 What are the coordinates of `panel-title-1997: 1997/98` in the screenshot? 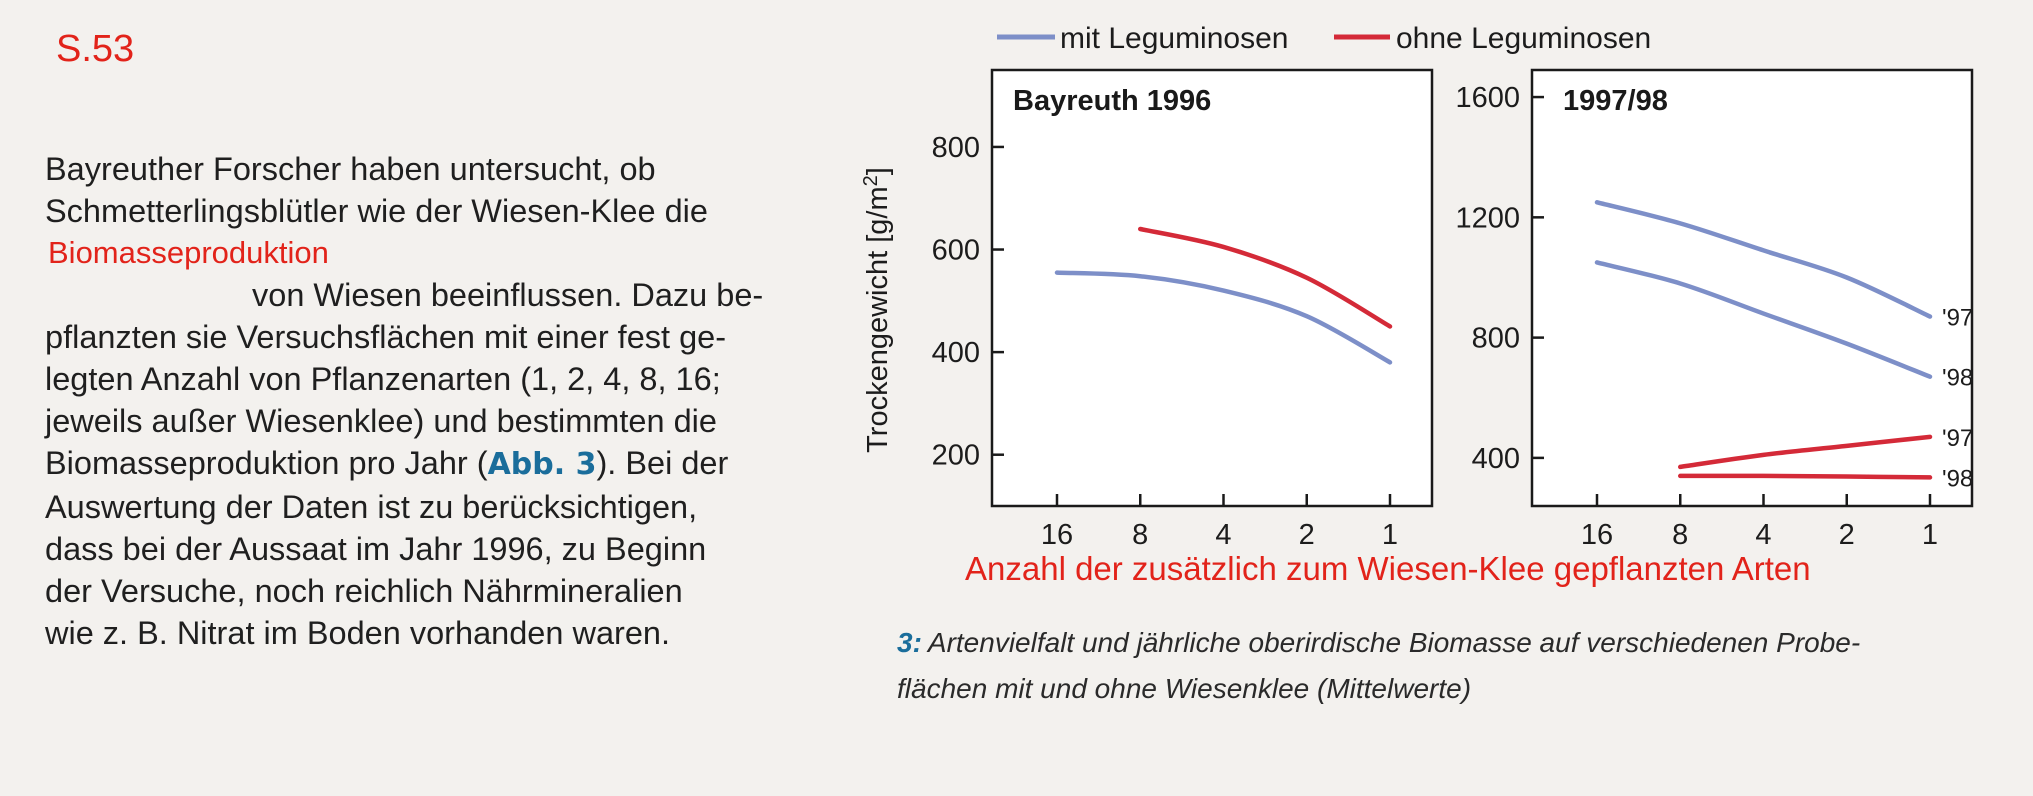 It's located at (1615, 101).